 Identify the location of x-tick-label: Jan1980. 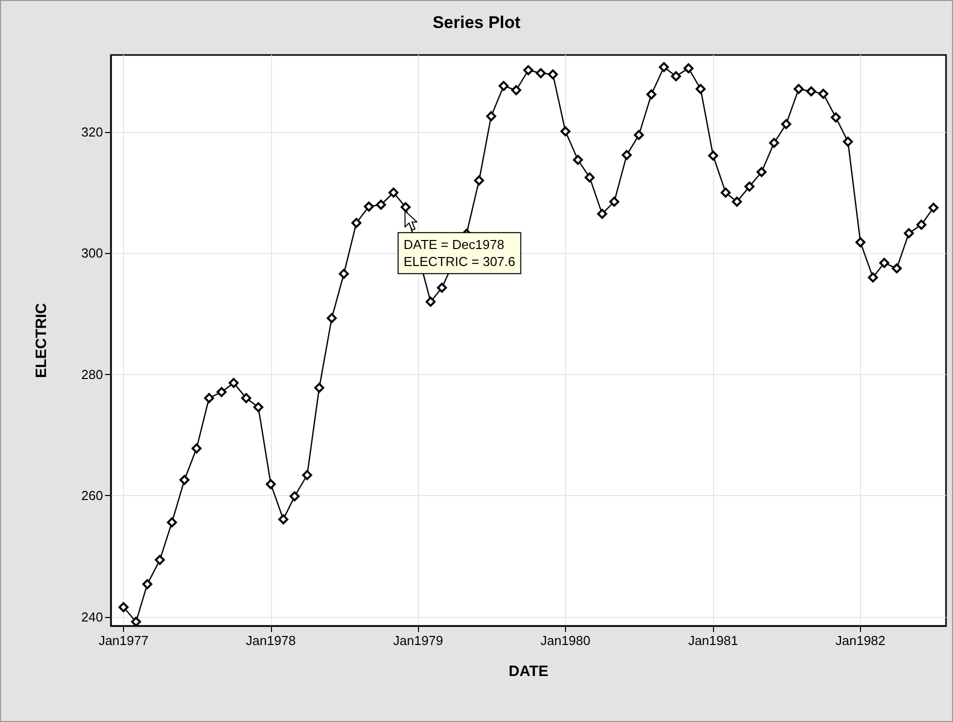
(565, 640).